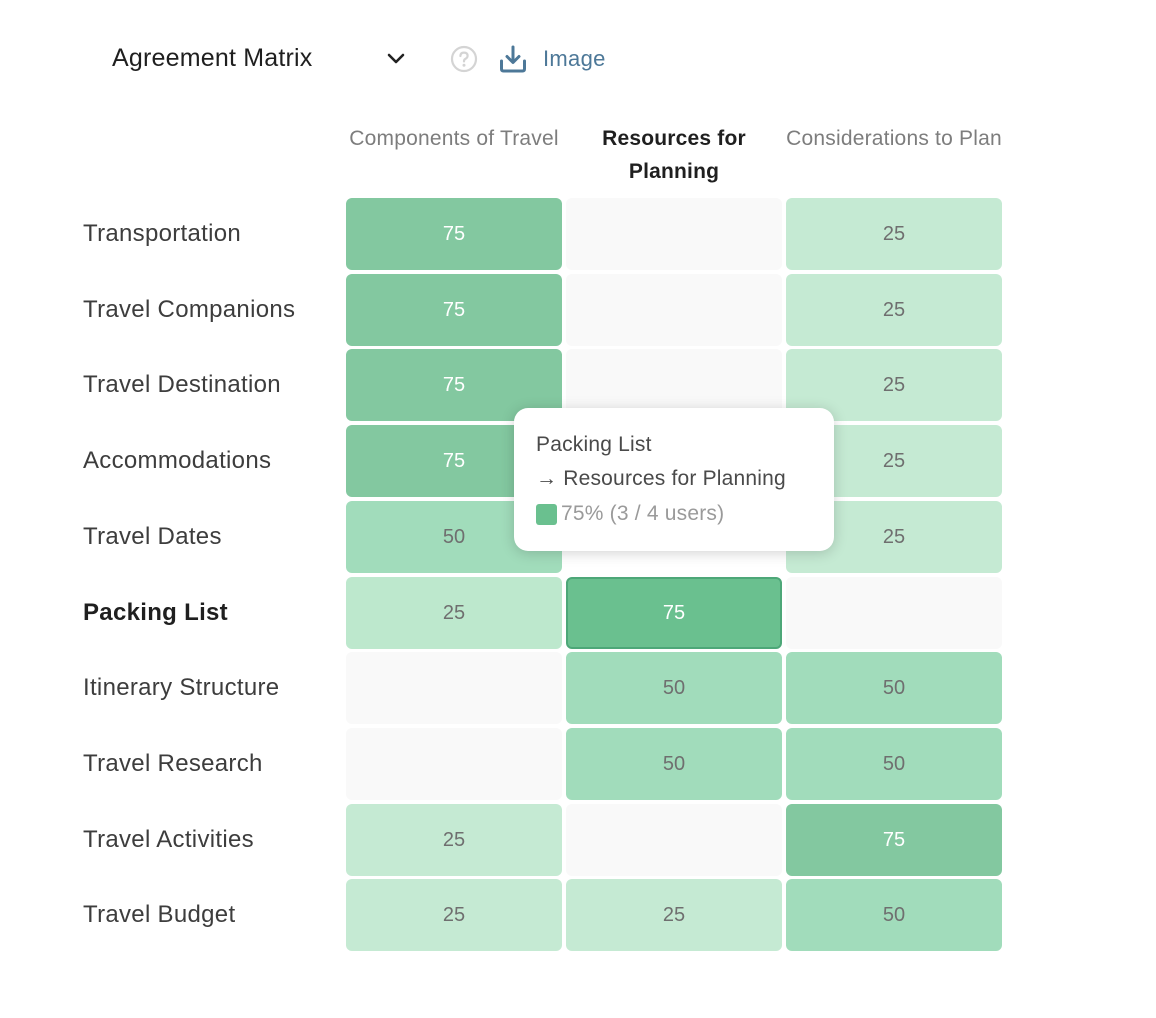  Describe the element at coordinates (155, 612) in the screenshot. I see `row-label: Packing List` at that location.